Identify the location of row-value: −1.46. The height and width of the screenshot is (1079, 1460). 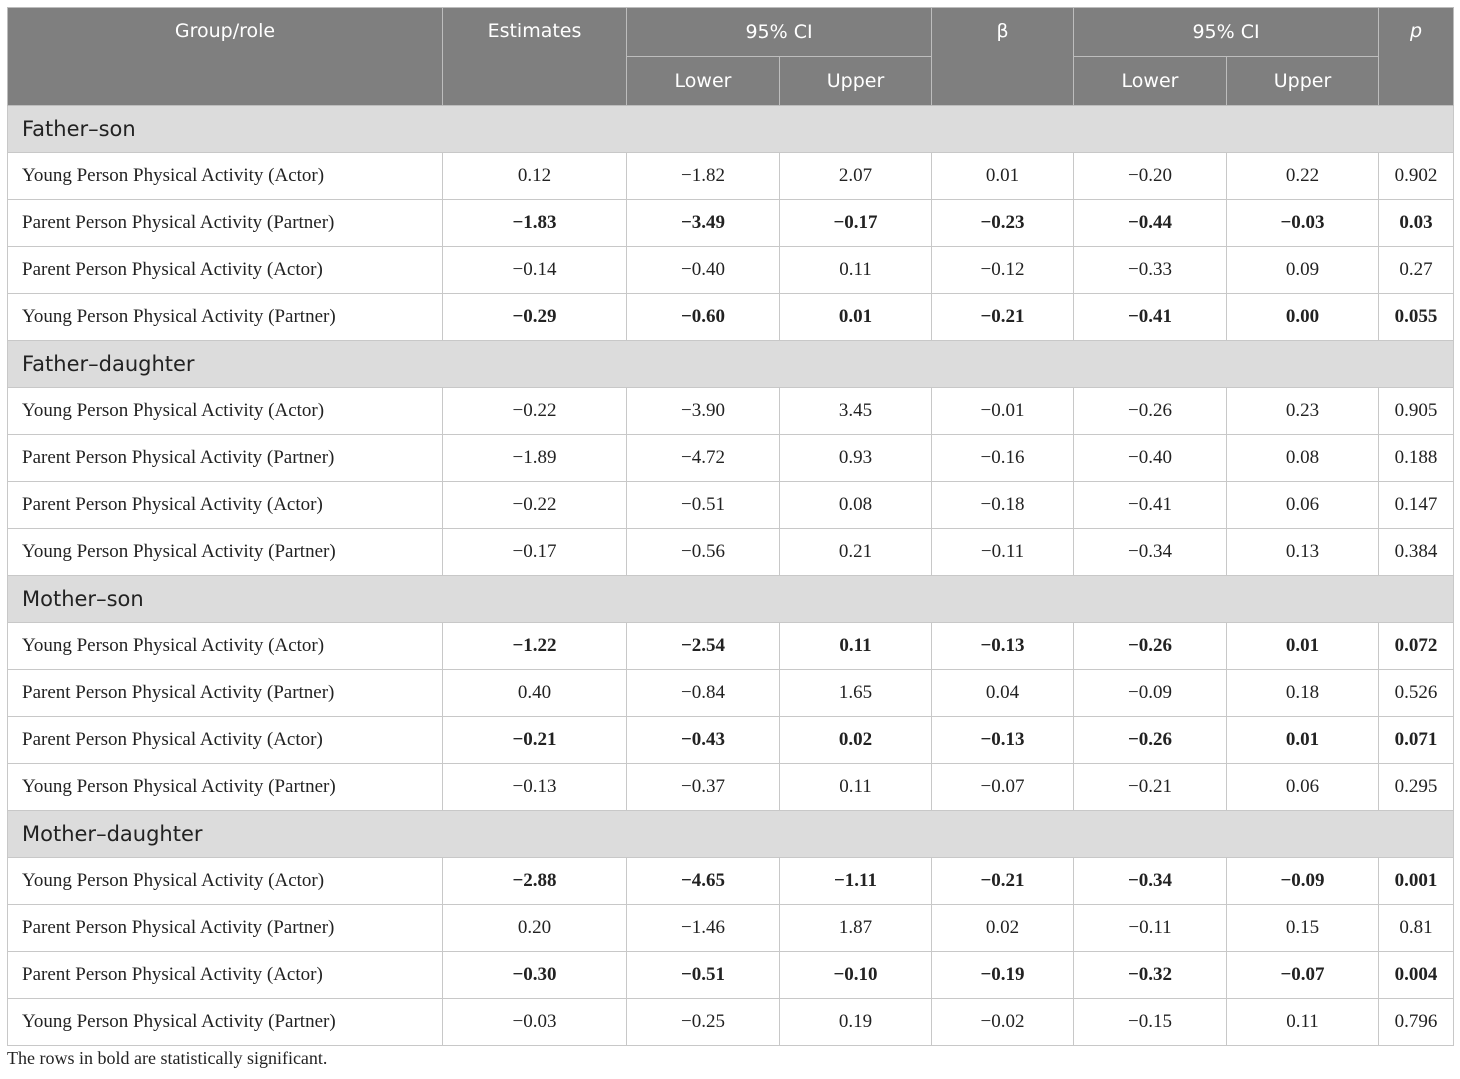
(703, 928).